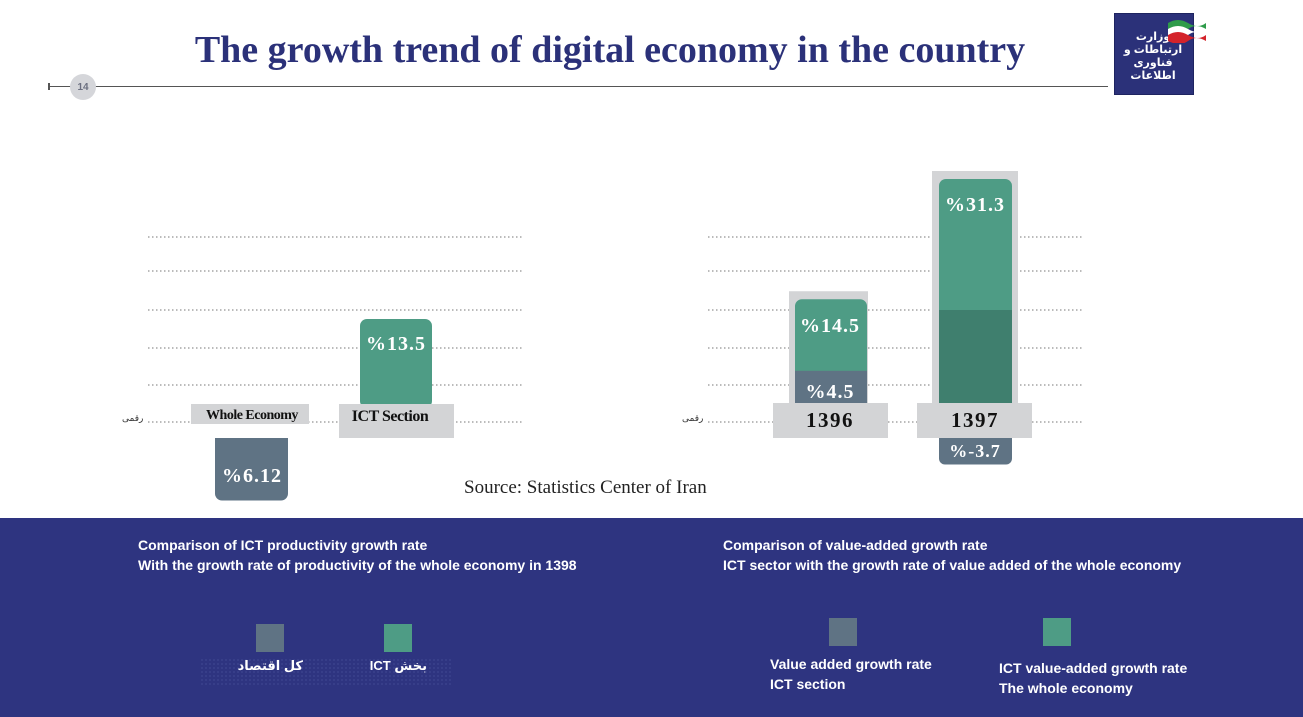 Image resolution: width=1303 pixels, height=717 pixels. What do you see at coordinates (270, 638) in the screenshot?
I see `legend-swatch-whole-economy` at bounding box center [270, 638].